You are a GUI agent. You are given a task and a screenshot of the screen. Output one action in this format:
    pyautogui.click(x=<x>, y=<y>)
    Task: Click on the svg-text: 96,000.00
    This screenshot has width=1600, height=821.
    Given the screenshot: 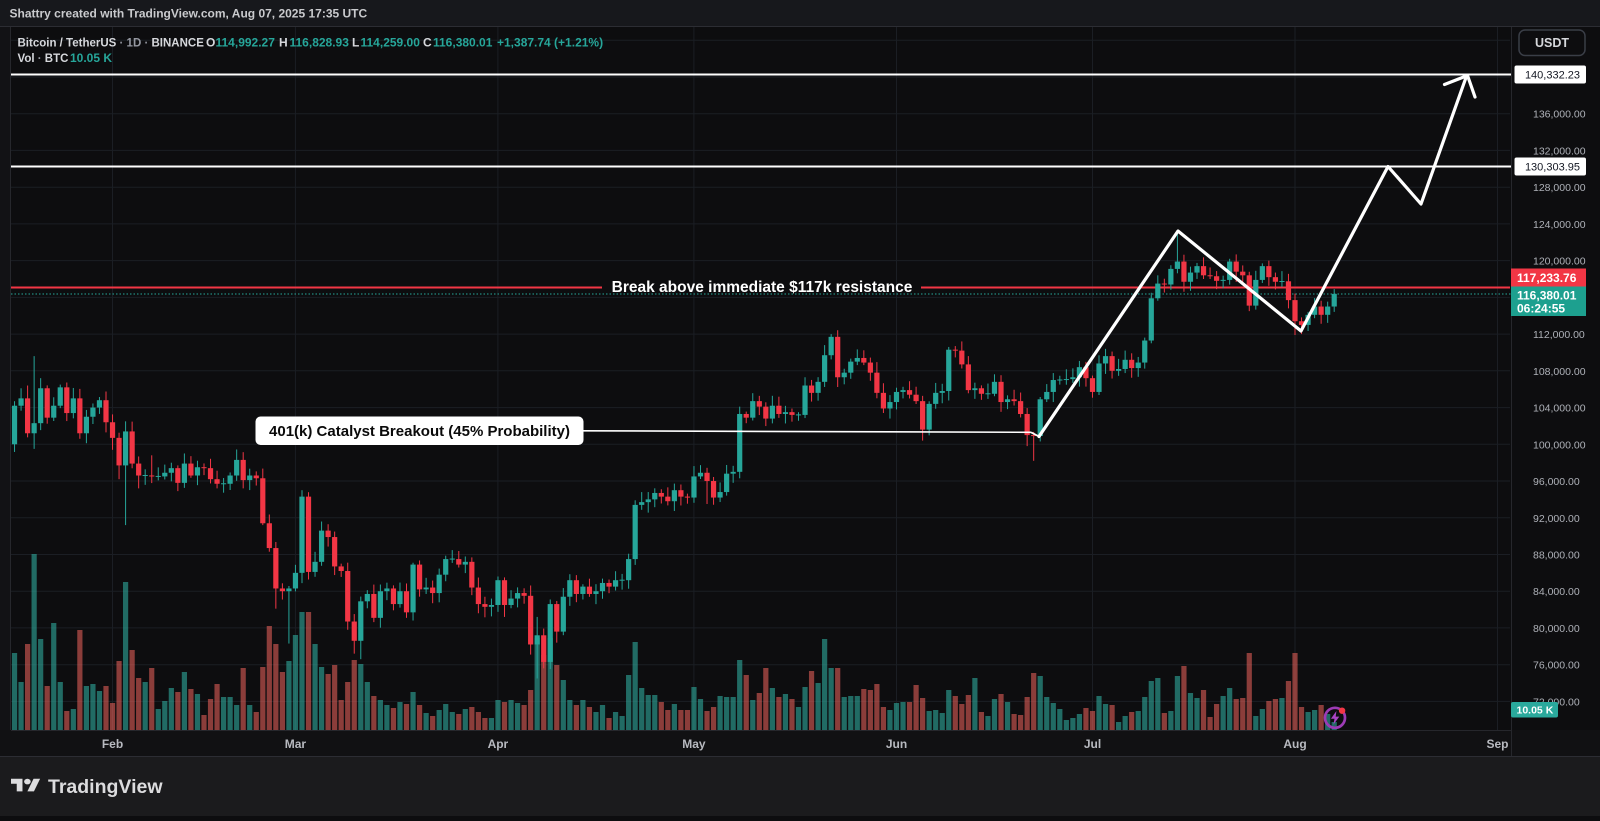 What is the action you would take?
    pyautogui.click(x=1556, y=482)
    